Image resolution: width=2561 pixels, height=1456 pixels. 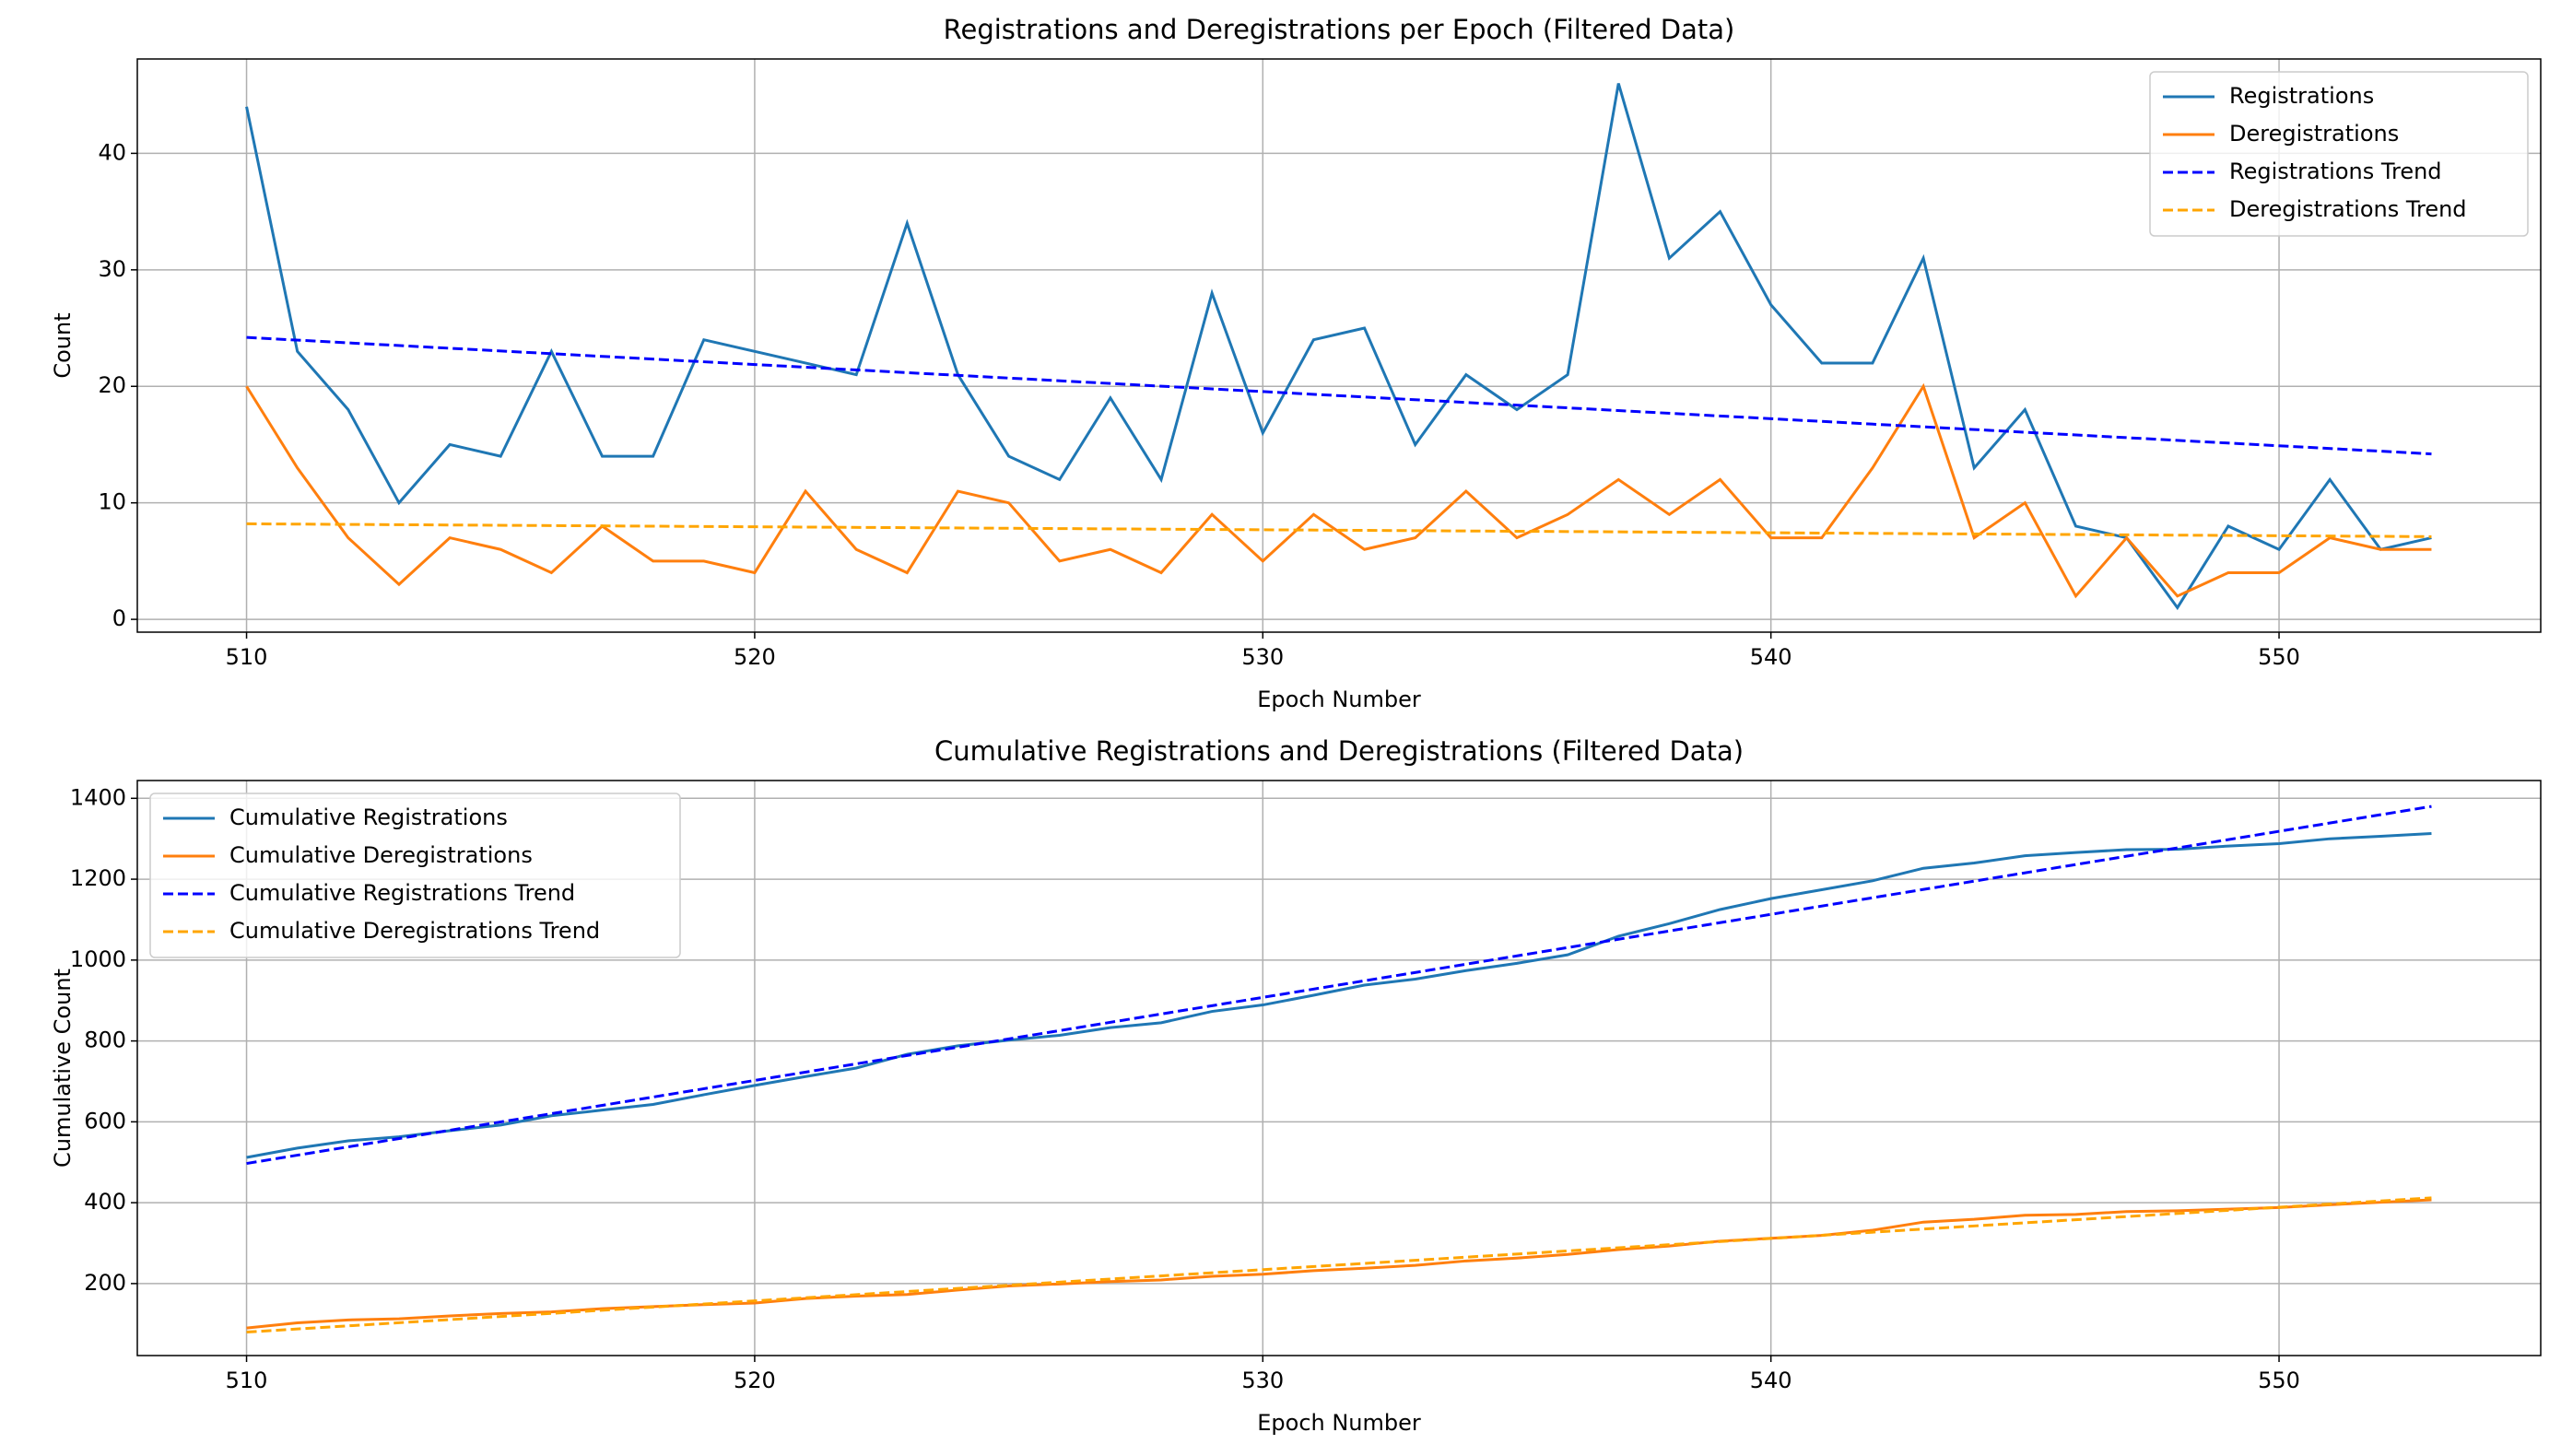 I want to click on y-tick-label: 40, so click(x=112, y=152).